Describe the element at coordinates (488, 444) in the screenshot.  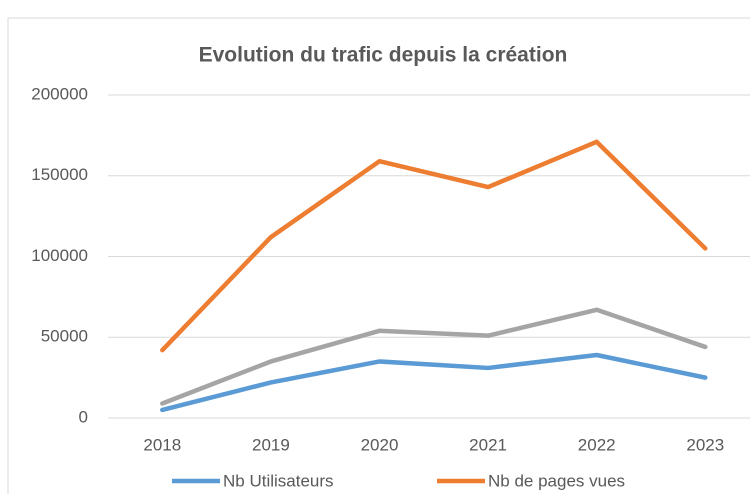
I see `x-tick-label: 2021` at that location.